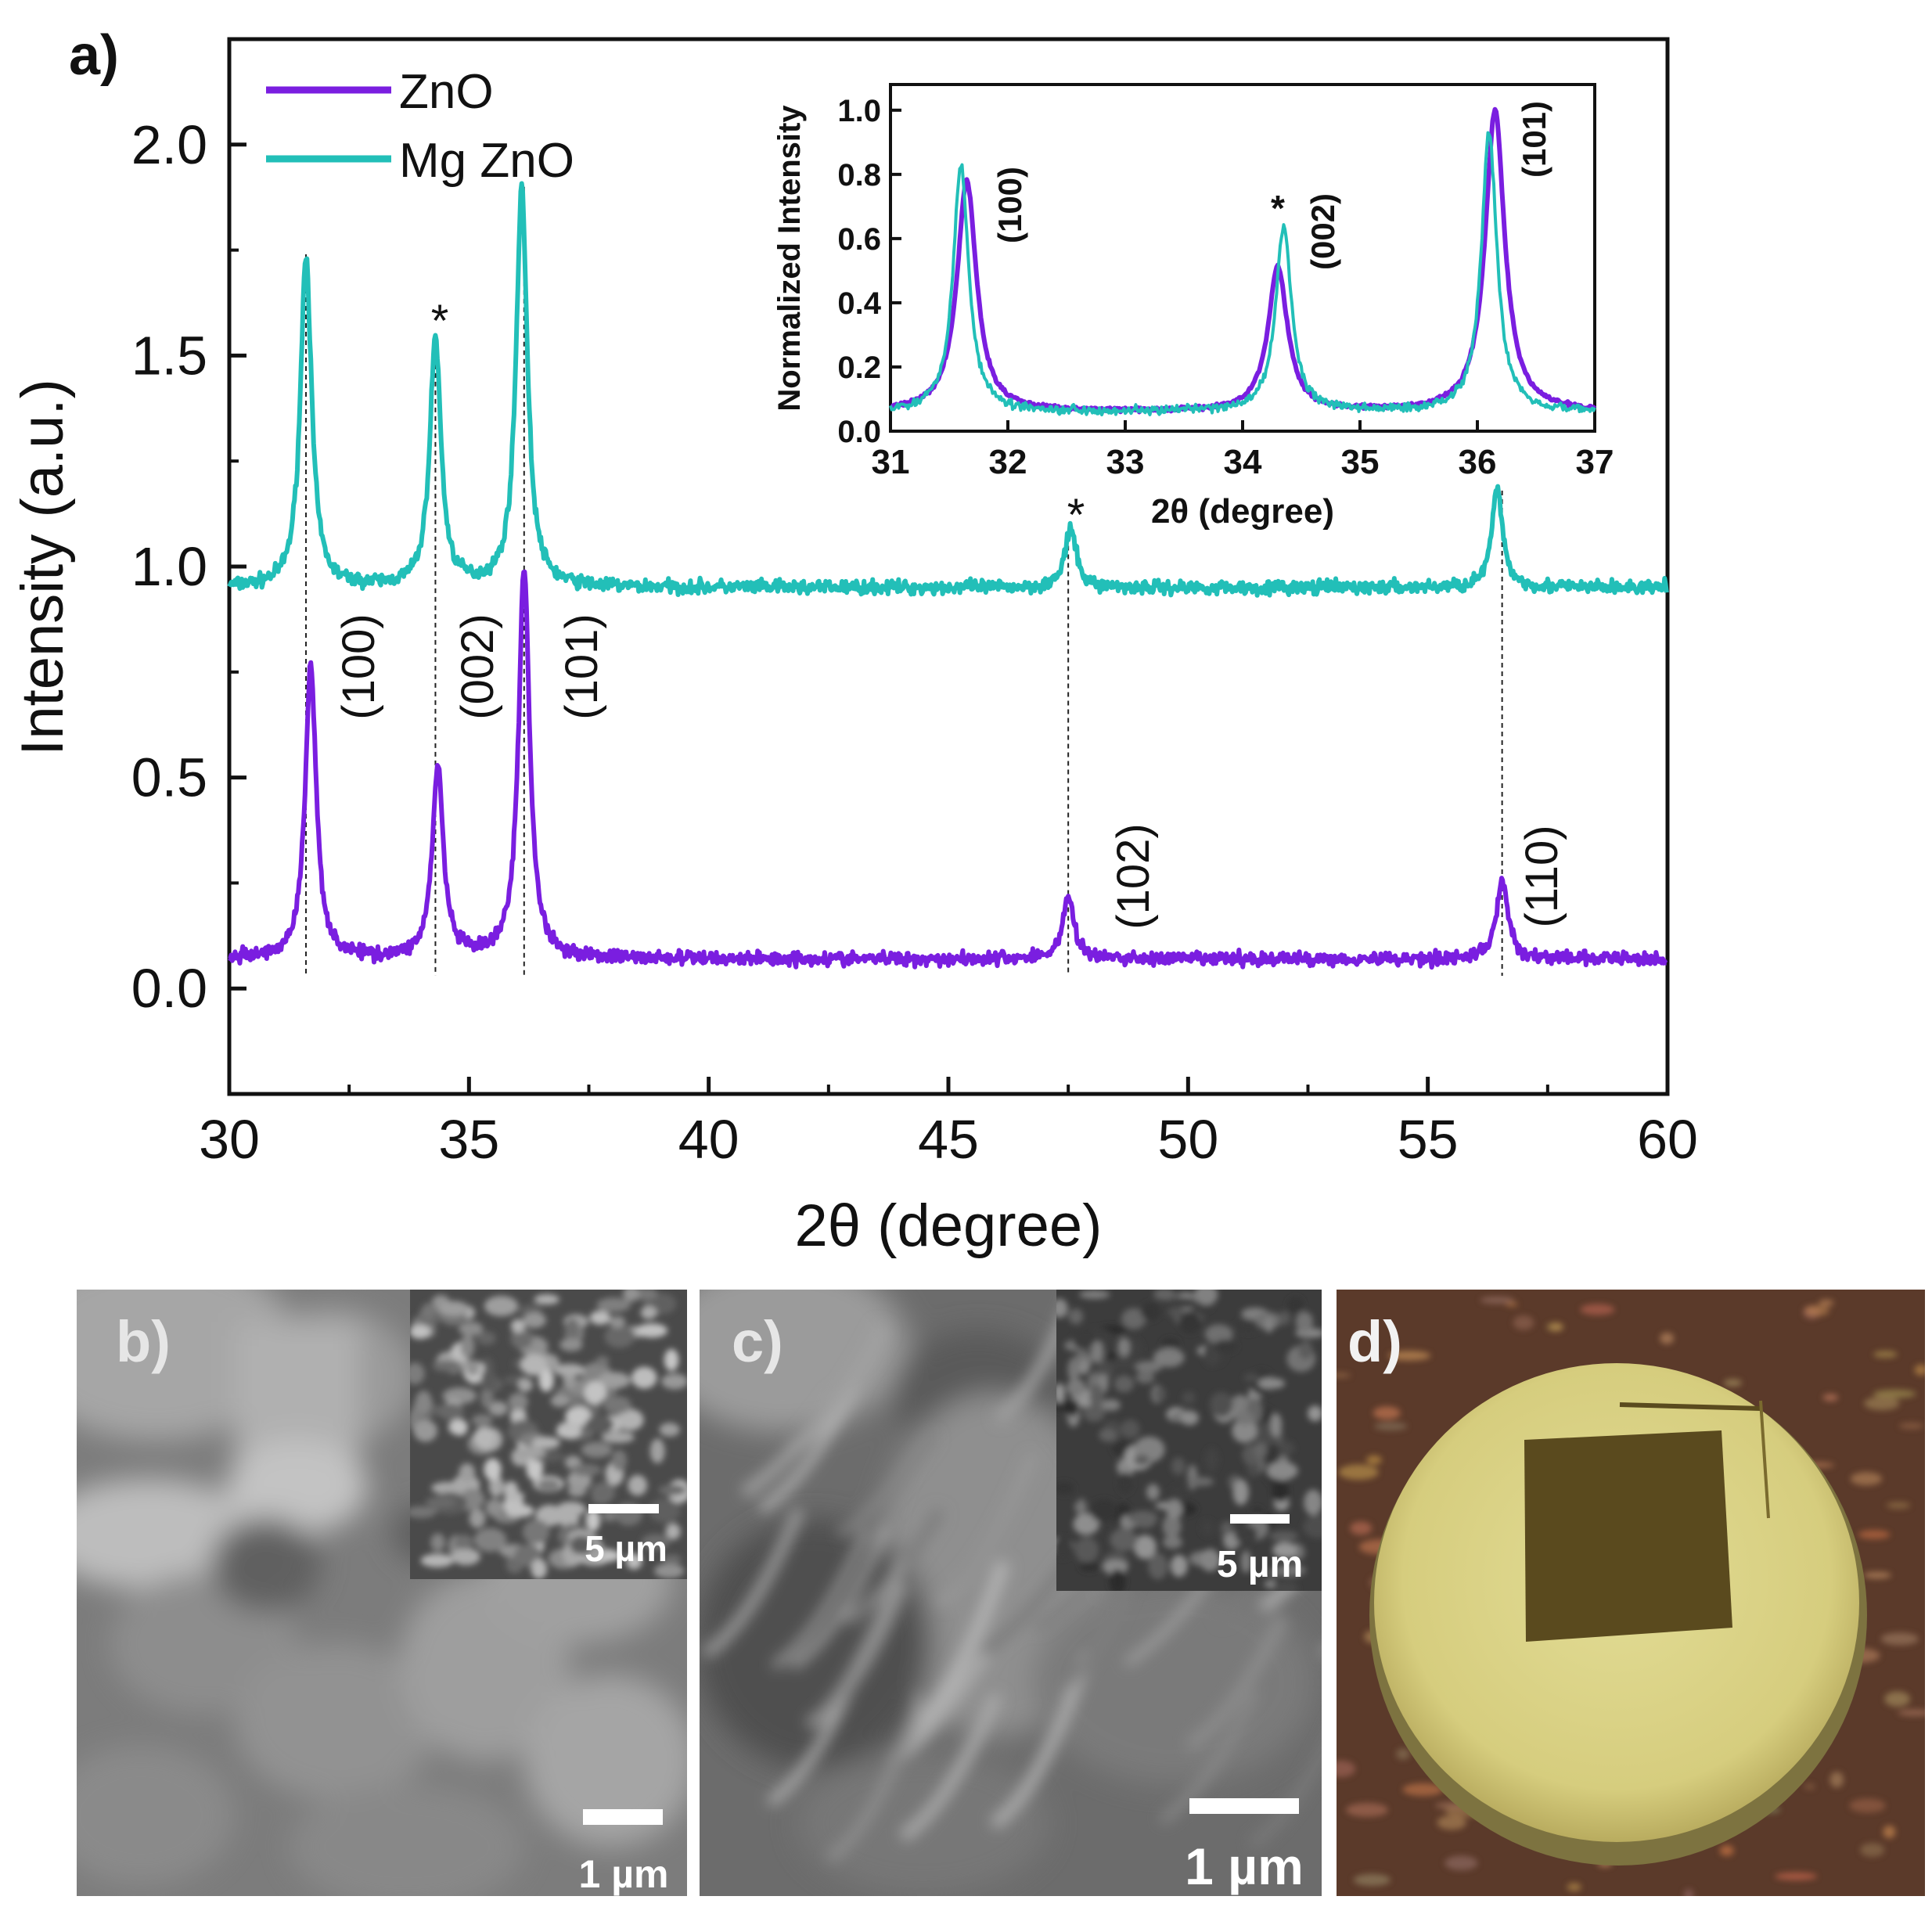 This screenshot has height=1907, width=1932. What do you see at coordinates (440, 321) in the screenshot?
I see `star-mark-002: *` at bounding box center [440, 321].